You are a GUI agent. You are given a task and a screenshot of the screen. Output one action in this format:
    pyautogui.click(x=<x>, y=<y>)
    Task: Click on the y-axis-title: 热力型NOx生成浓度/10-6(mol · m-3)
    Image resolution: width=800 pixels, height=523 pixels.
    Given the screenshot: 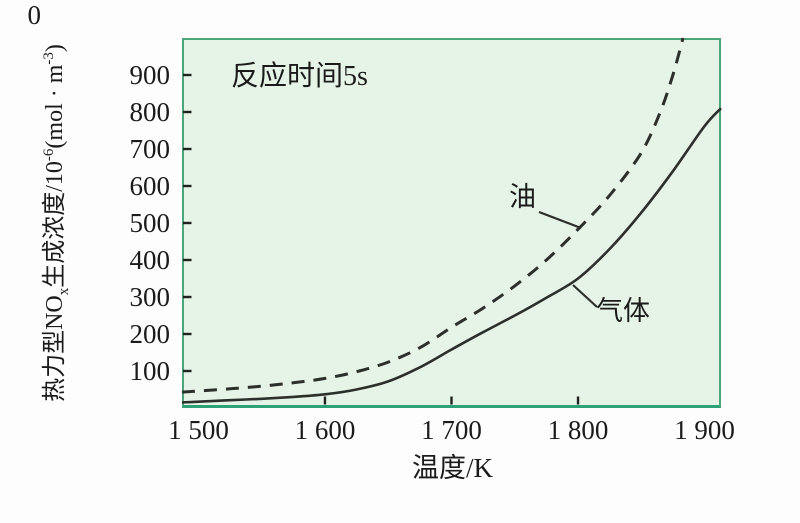 What is the action you would take?
    pyautogui.click(x=57, y=223)
    